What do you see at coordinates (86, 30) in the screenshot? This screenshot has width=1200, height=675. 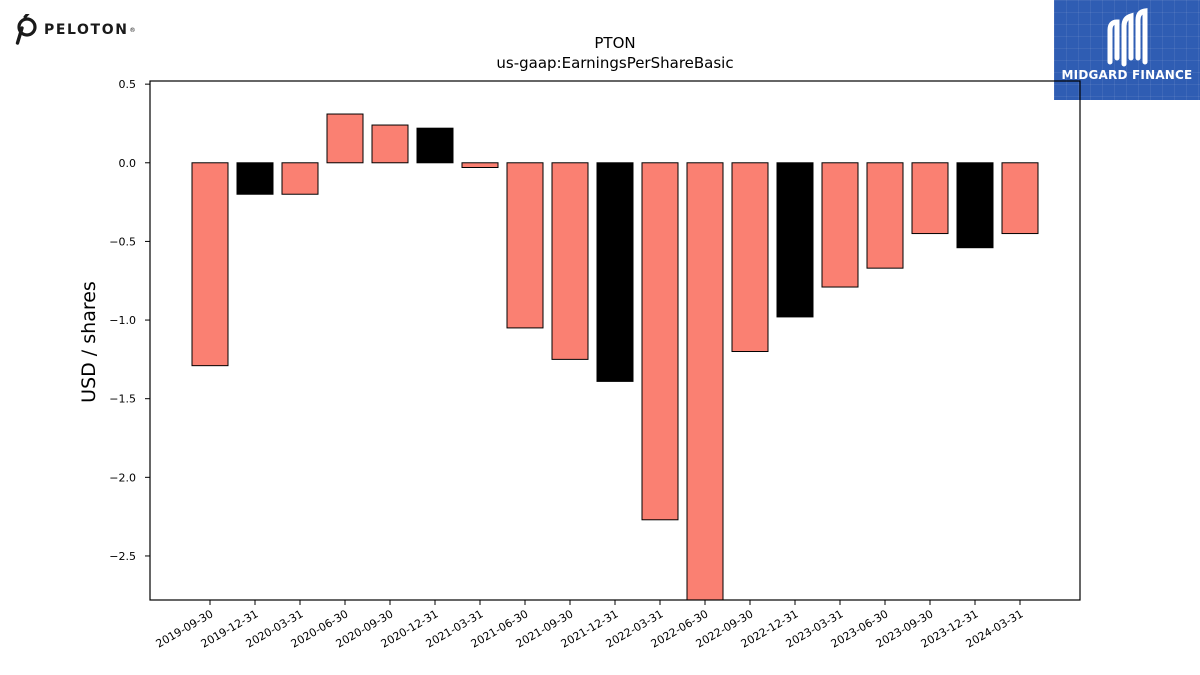 I see `peloton-wordmark: PELOTON` at bounding box center [86, 30].